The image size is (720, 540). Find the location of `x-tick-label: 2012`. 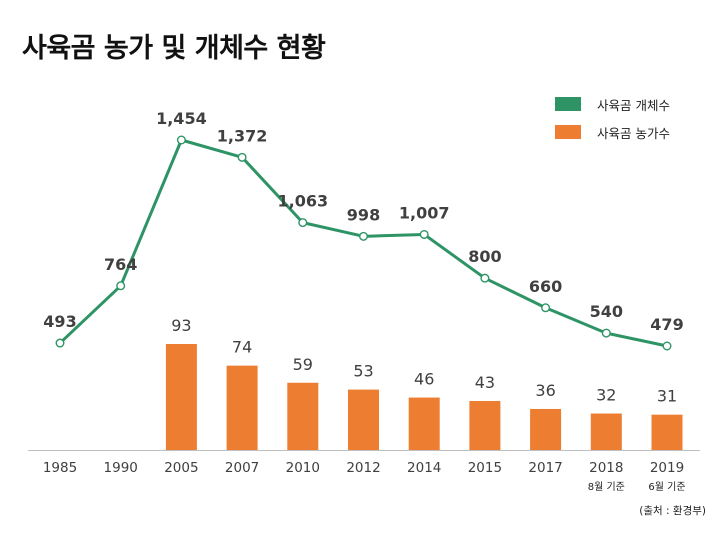

x-tick-label: 2012 is located at coordinates (363, 468).